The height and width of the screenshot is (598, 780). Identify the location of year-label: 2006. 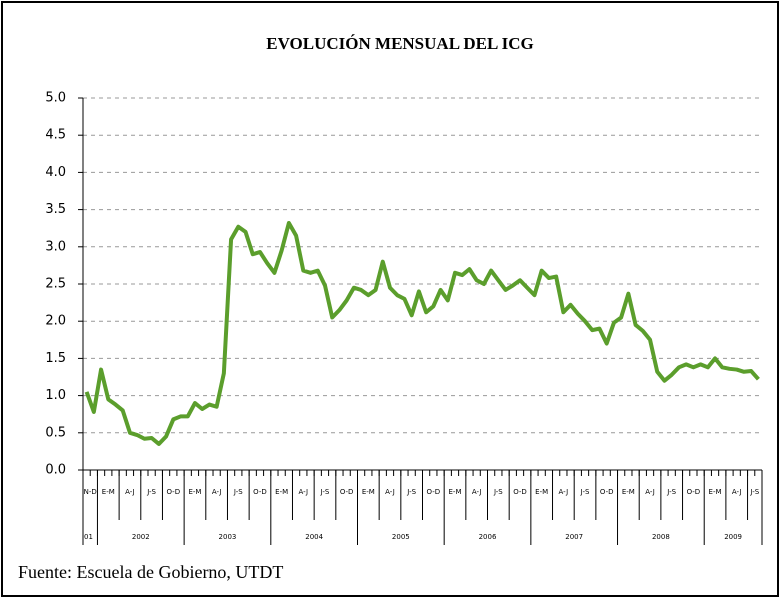
(488, 537).